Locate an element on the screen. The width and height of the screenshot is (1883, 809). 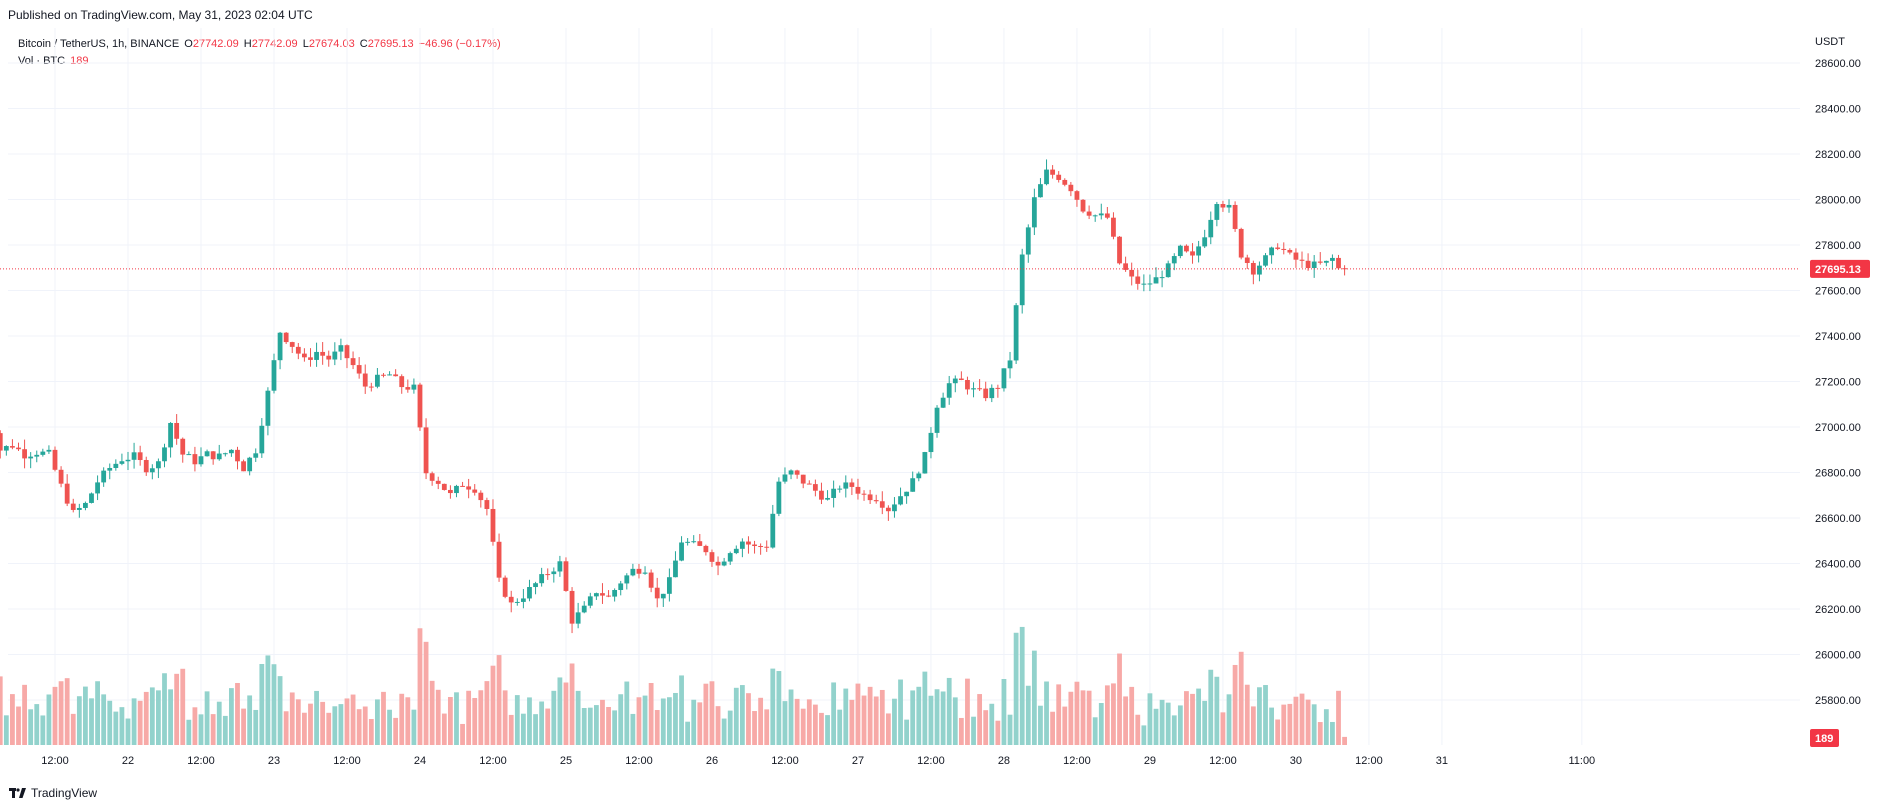
tradingview-logo: TradingView is located at coordinates (53, 793).